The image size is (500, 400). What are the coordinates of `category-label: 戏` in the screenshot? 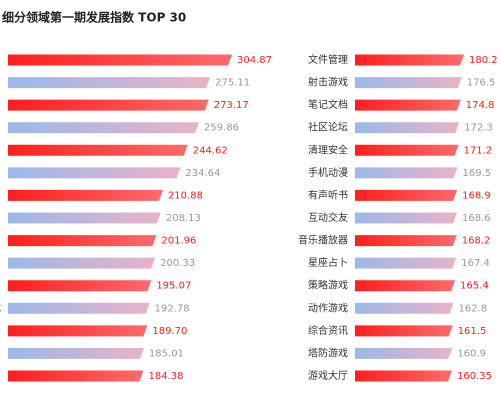 It's located at (0, 308).